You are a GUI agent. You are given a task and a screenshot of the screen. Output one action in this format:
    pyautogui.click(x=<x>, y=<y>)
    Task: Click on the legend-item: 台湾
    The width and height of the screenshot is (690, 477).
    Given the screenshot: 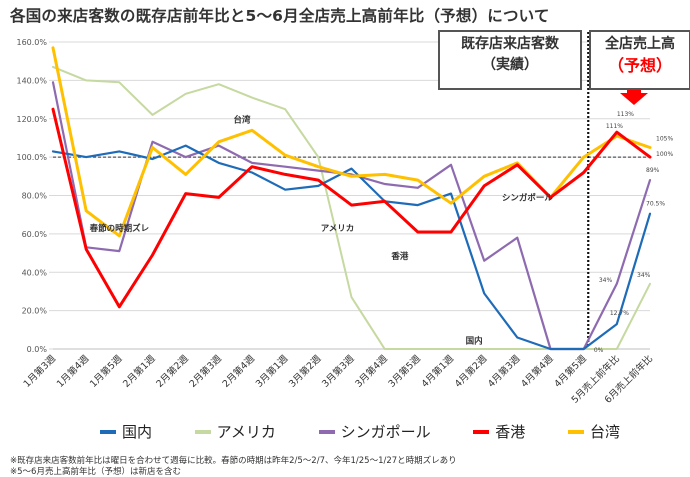 What is the action you would take?
    pyautogui.click(x=593, y=431)
    